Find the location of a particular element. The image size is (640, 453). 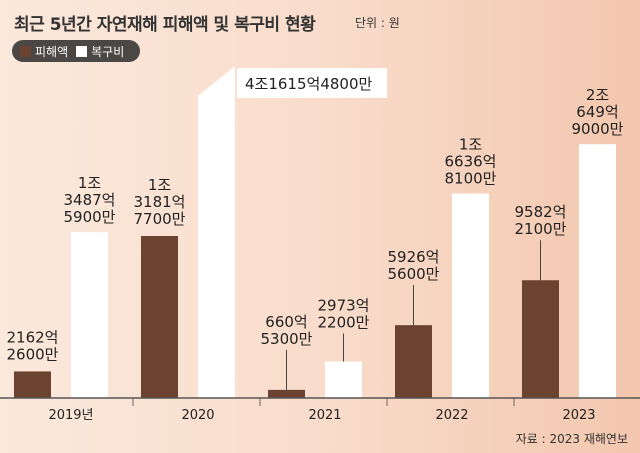

source-note: 자료 : 2023 재해연보 is located at coordinates (571, 439).